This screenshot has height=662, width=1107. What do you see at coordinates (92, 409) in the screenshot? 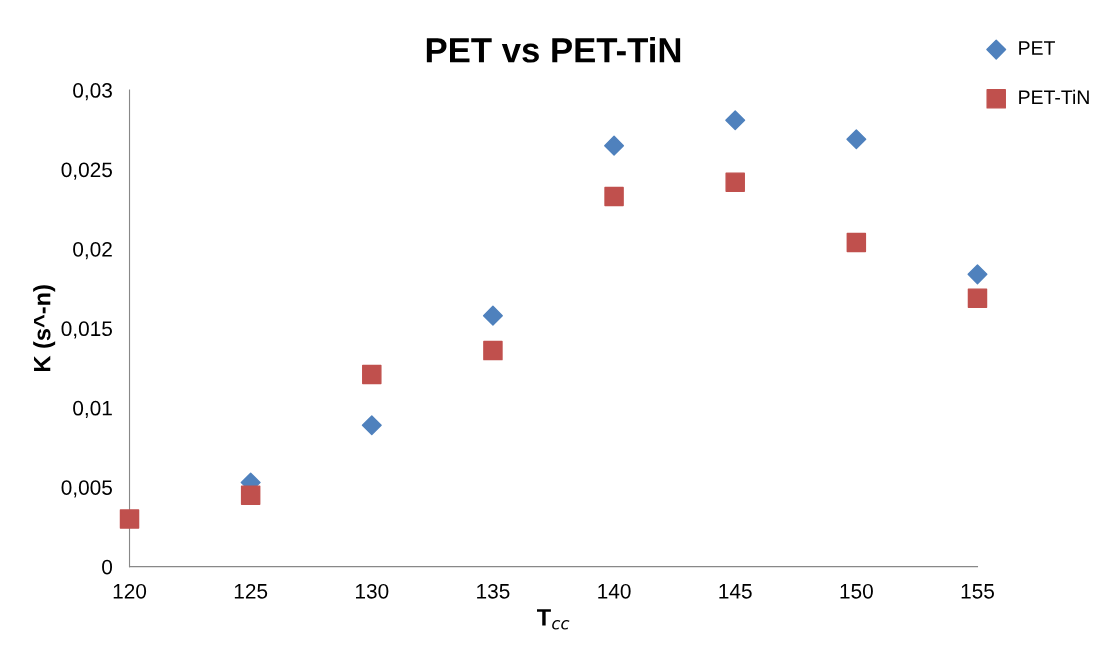
I see `y-tick-label: 0,01` at bounding box center [92, 409].